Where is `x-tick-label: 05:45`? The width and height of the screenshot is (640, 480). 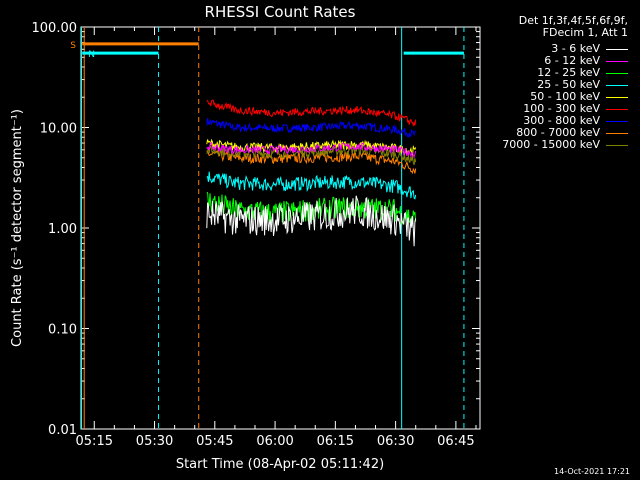
x-tick-label: 05:45 is located at coordinates (214, 441).